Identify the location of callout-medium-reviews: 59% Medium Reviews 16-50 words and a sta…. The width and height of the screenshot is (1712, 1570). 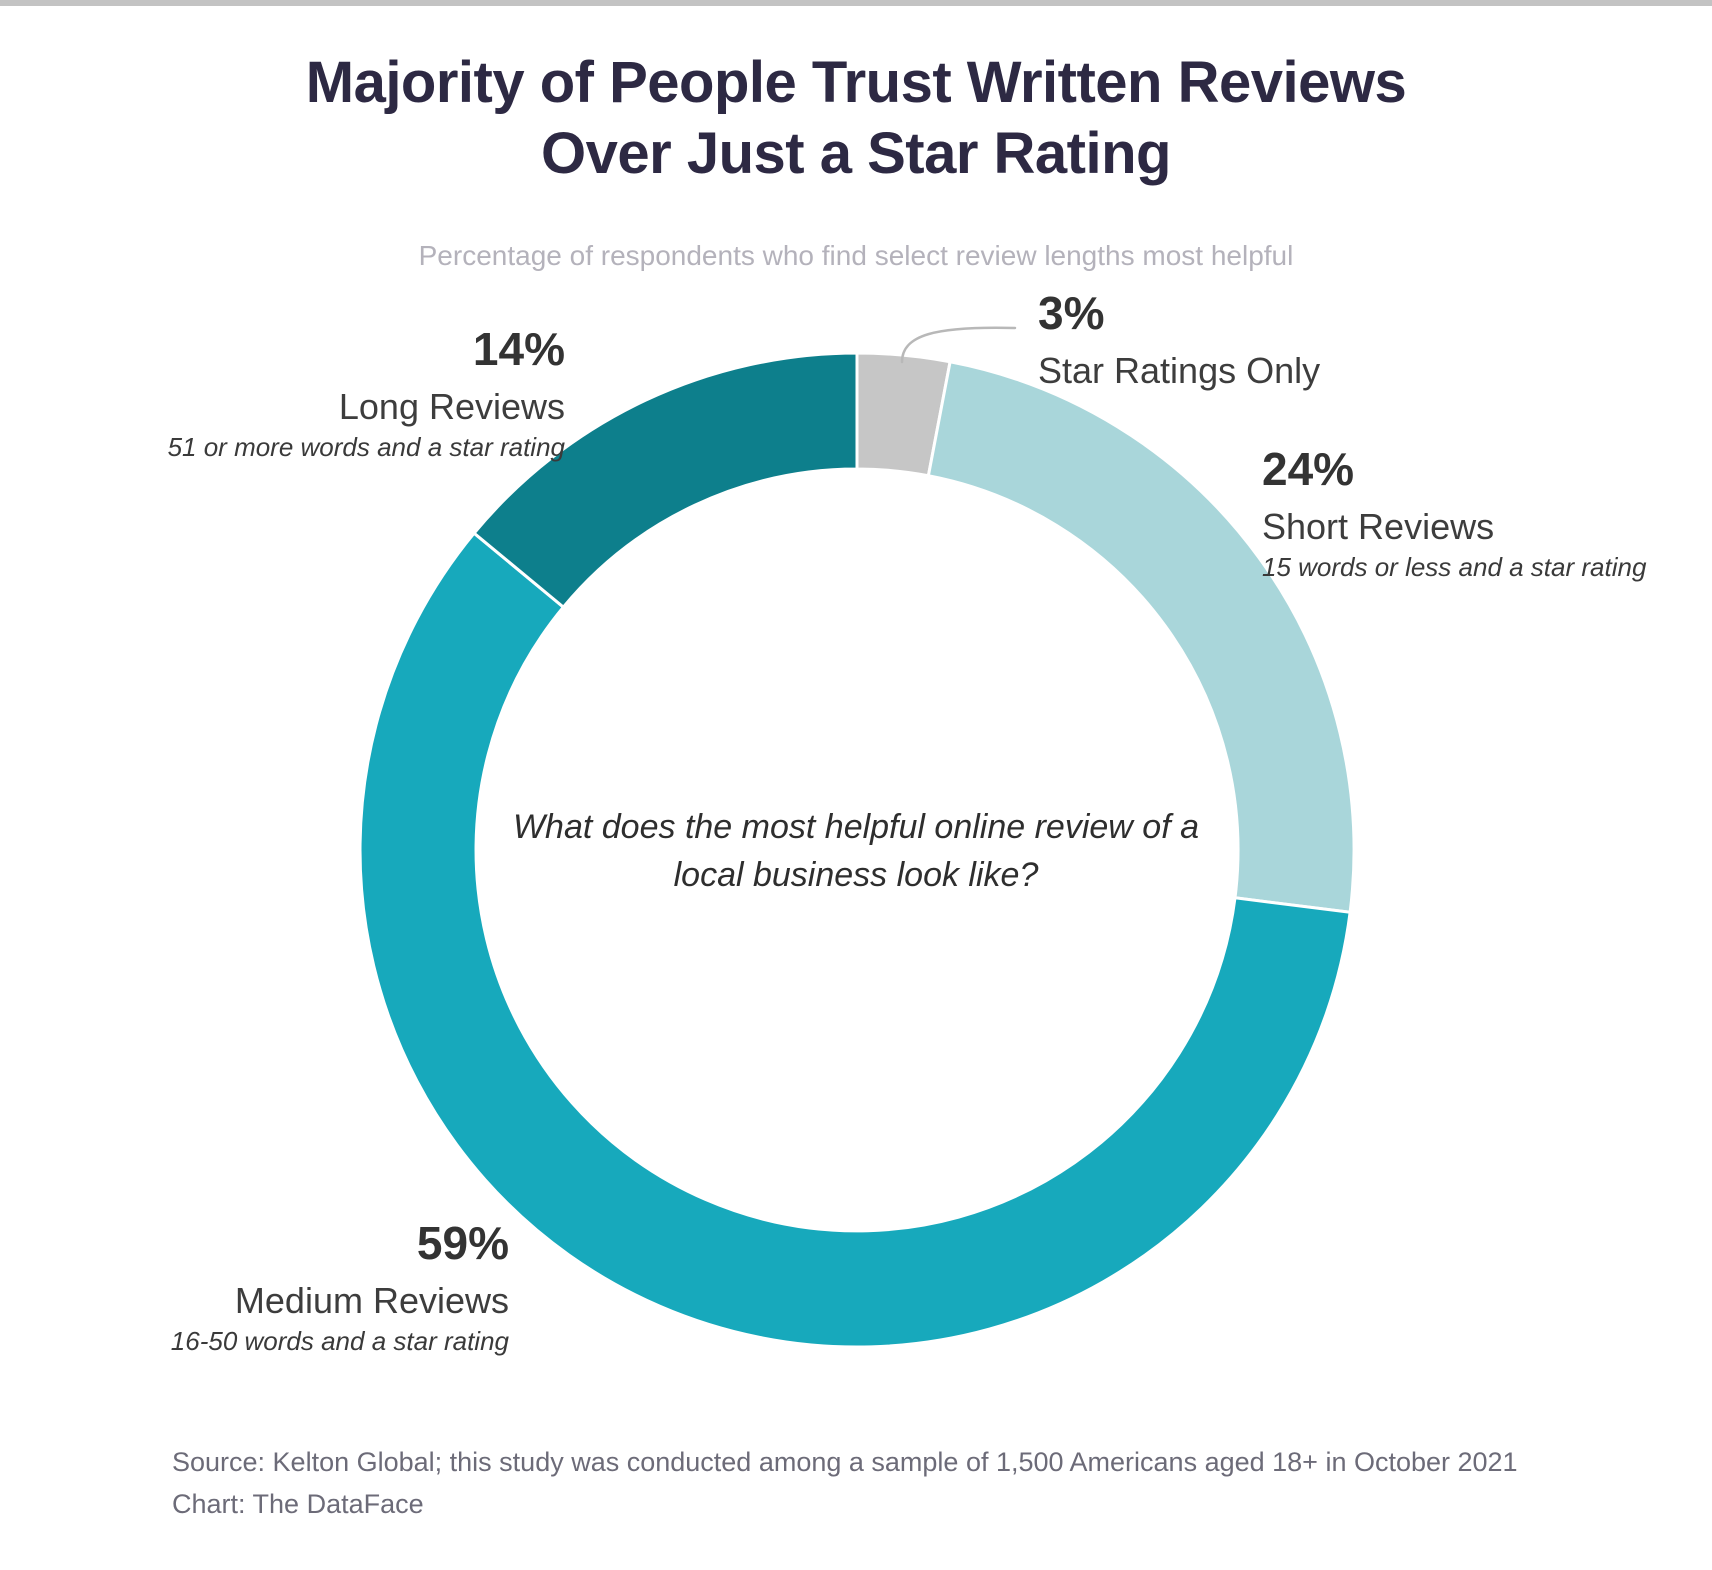
(340, 1289).